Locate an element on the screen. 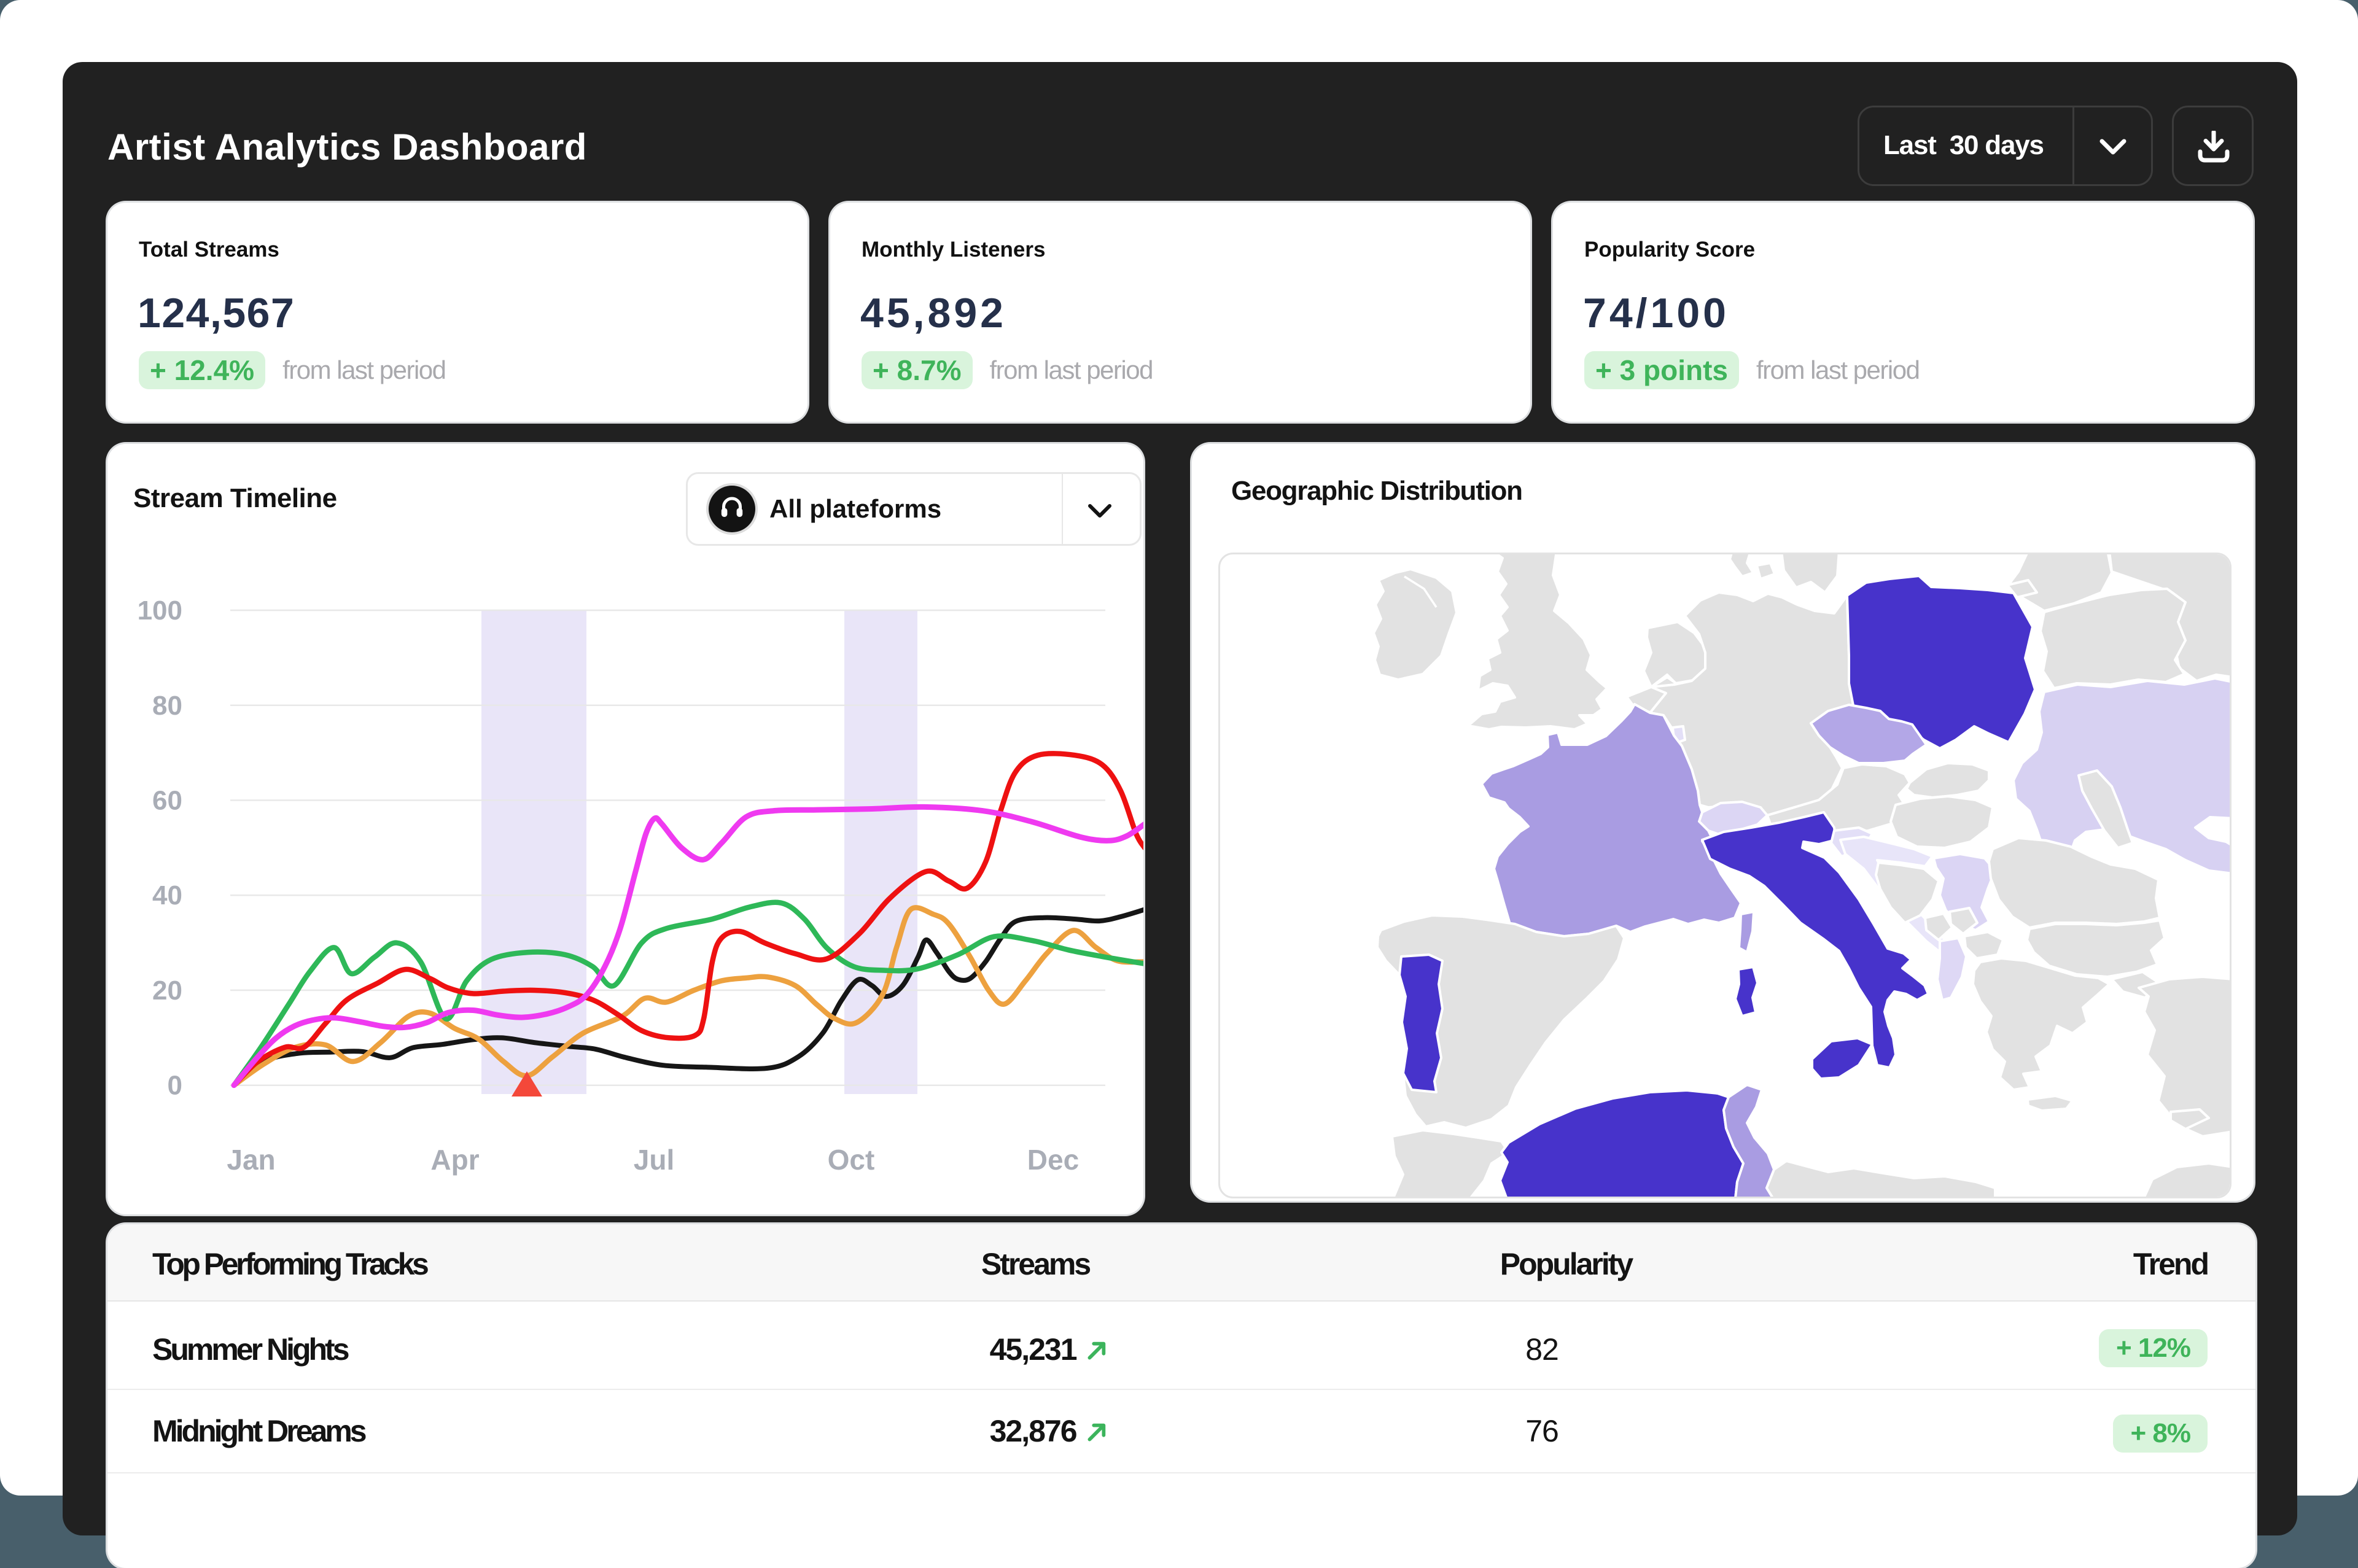 This screenshot has height=1568, width=2358. svg-text: 40 is located at coordinates (167, 895).